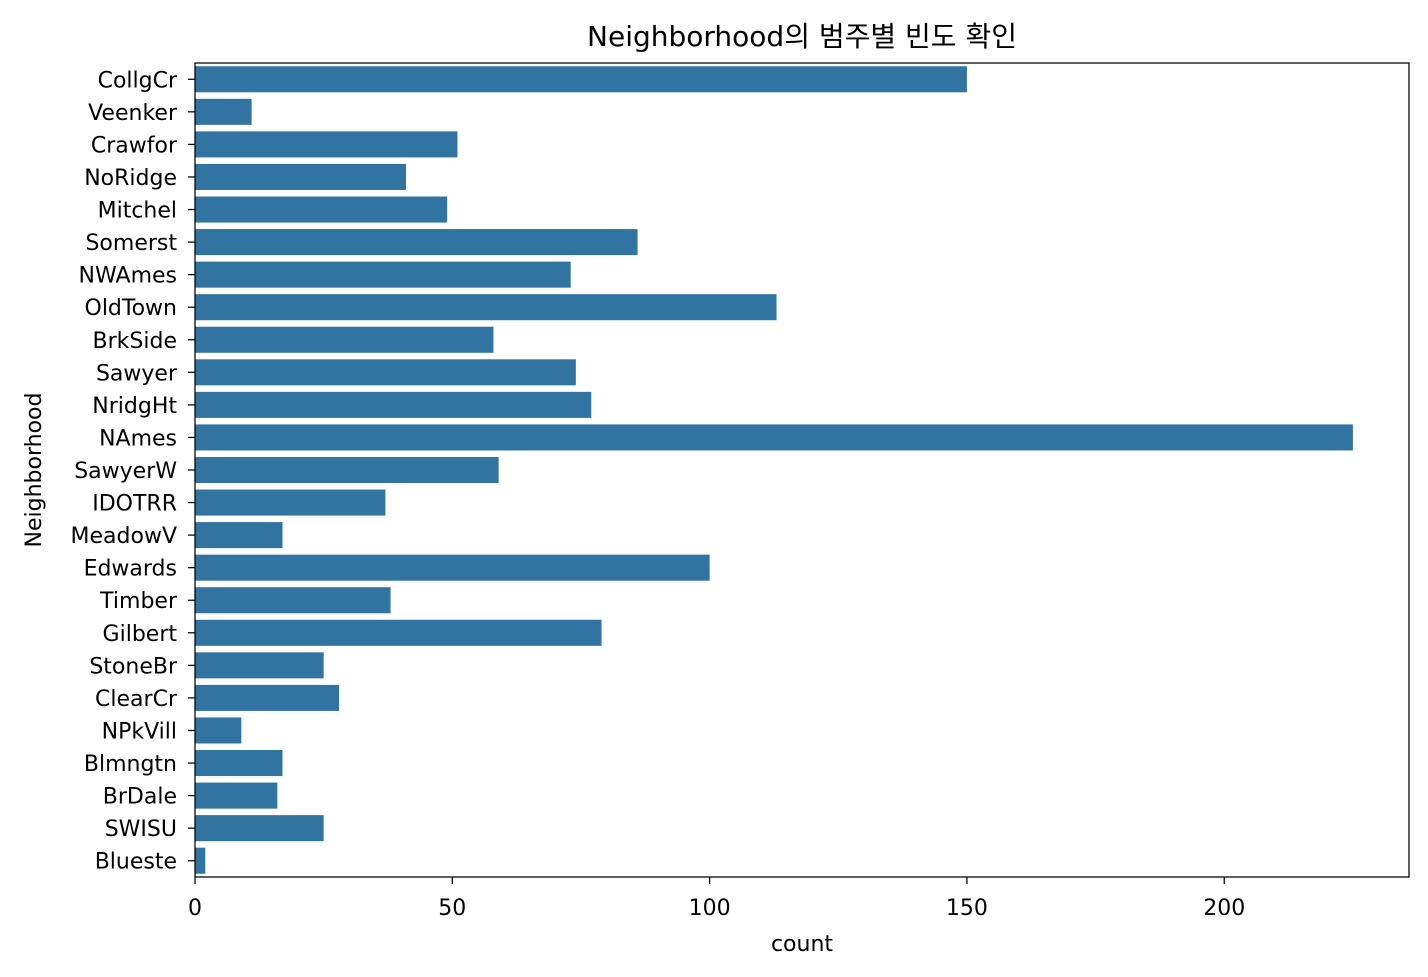 The width and height of the screenshot is (1428, 977). Describe the element at coordinates (133, 666) in the screenshot. I see `y-tick-label: StoneBr` at that location.